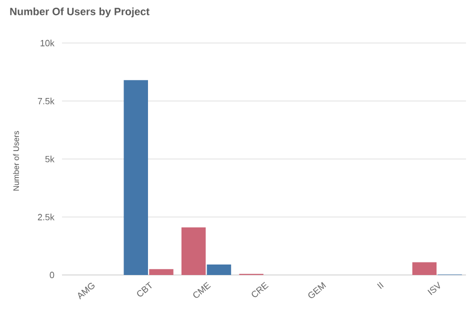 The height and width of the screenshot is (321, 474). I want to click on y-tick-label: 7.5k, so click(46, 101).